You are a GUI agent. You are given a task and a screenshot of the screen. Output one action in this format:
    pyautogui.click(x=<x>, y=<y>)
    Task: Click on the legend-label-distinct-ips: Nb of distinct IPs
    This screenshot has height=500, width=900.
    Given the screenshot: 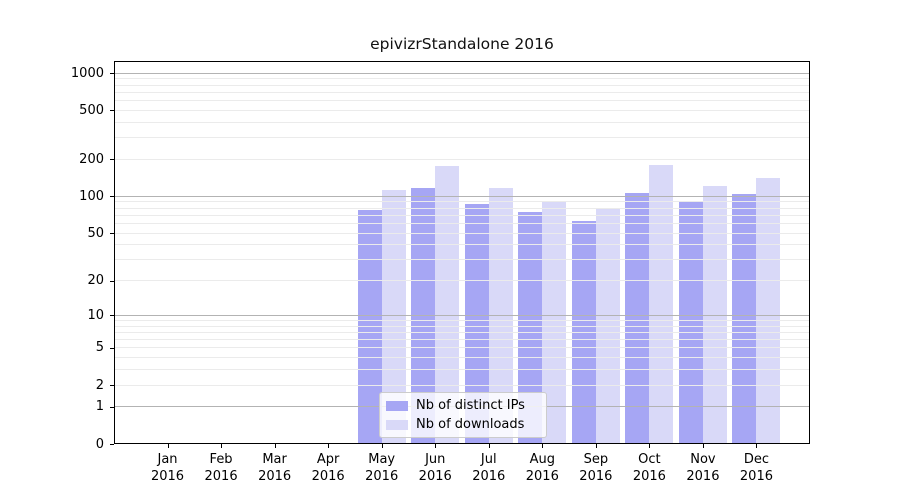 What is the action you would take?
    pyautogui.click(x=470, y=405)
    